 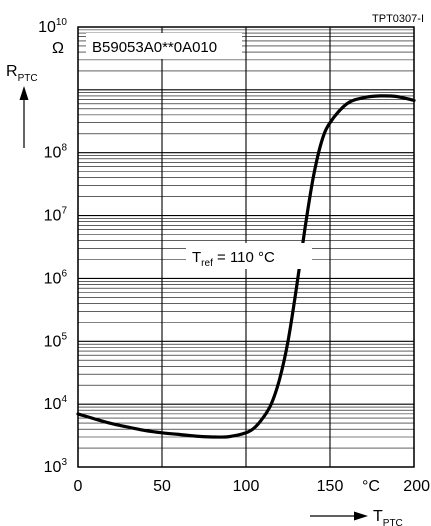 I want to click on y-axis-arrow, so click(x=24, y=117).